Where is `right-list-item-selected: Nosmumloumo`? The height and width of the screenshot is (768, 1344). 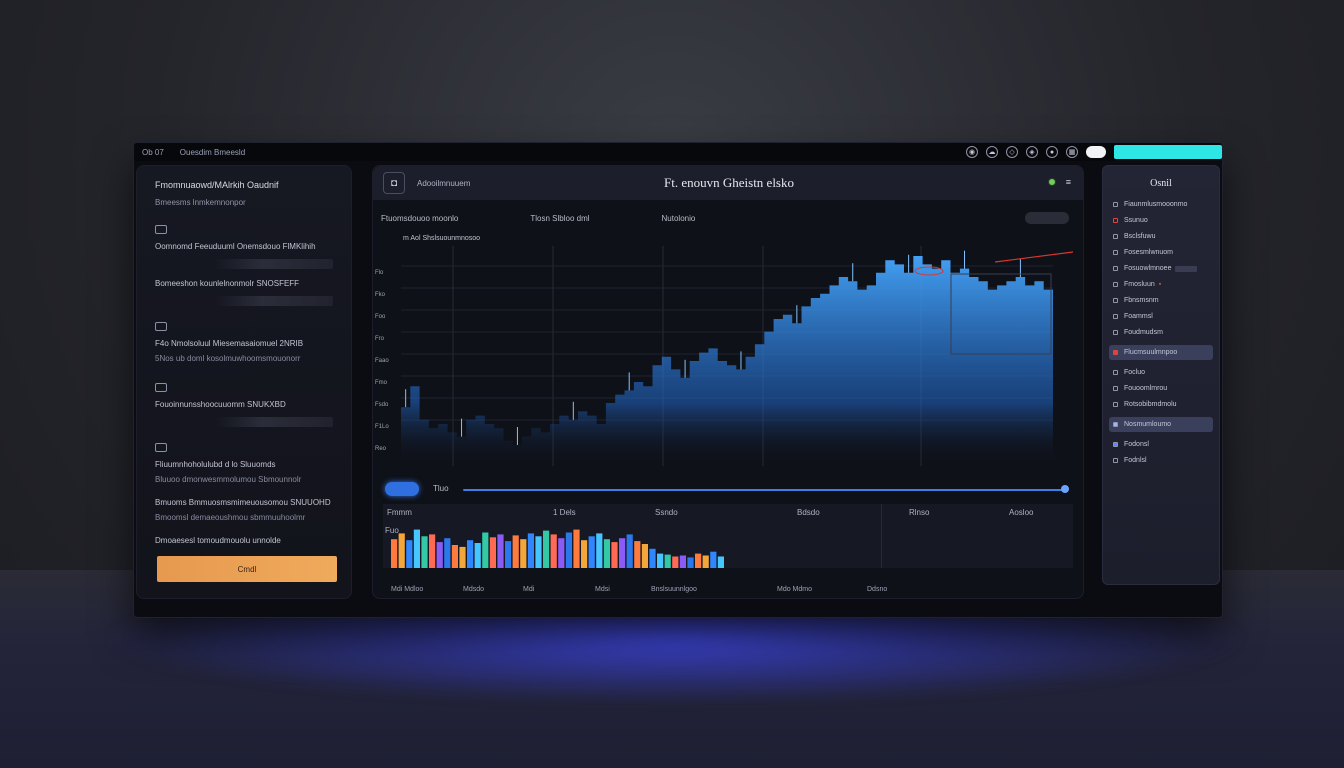 right-list-item-selected: Nosmumloumo is located at coordinates (1161, 424).